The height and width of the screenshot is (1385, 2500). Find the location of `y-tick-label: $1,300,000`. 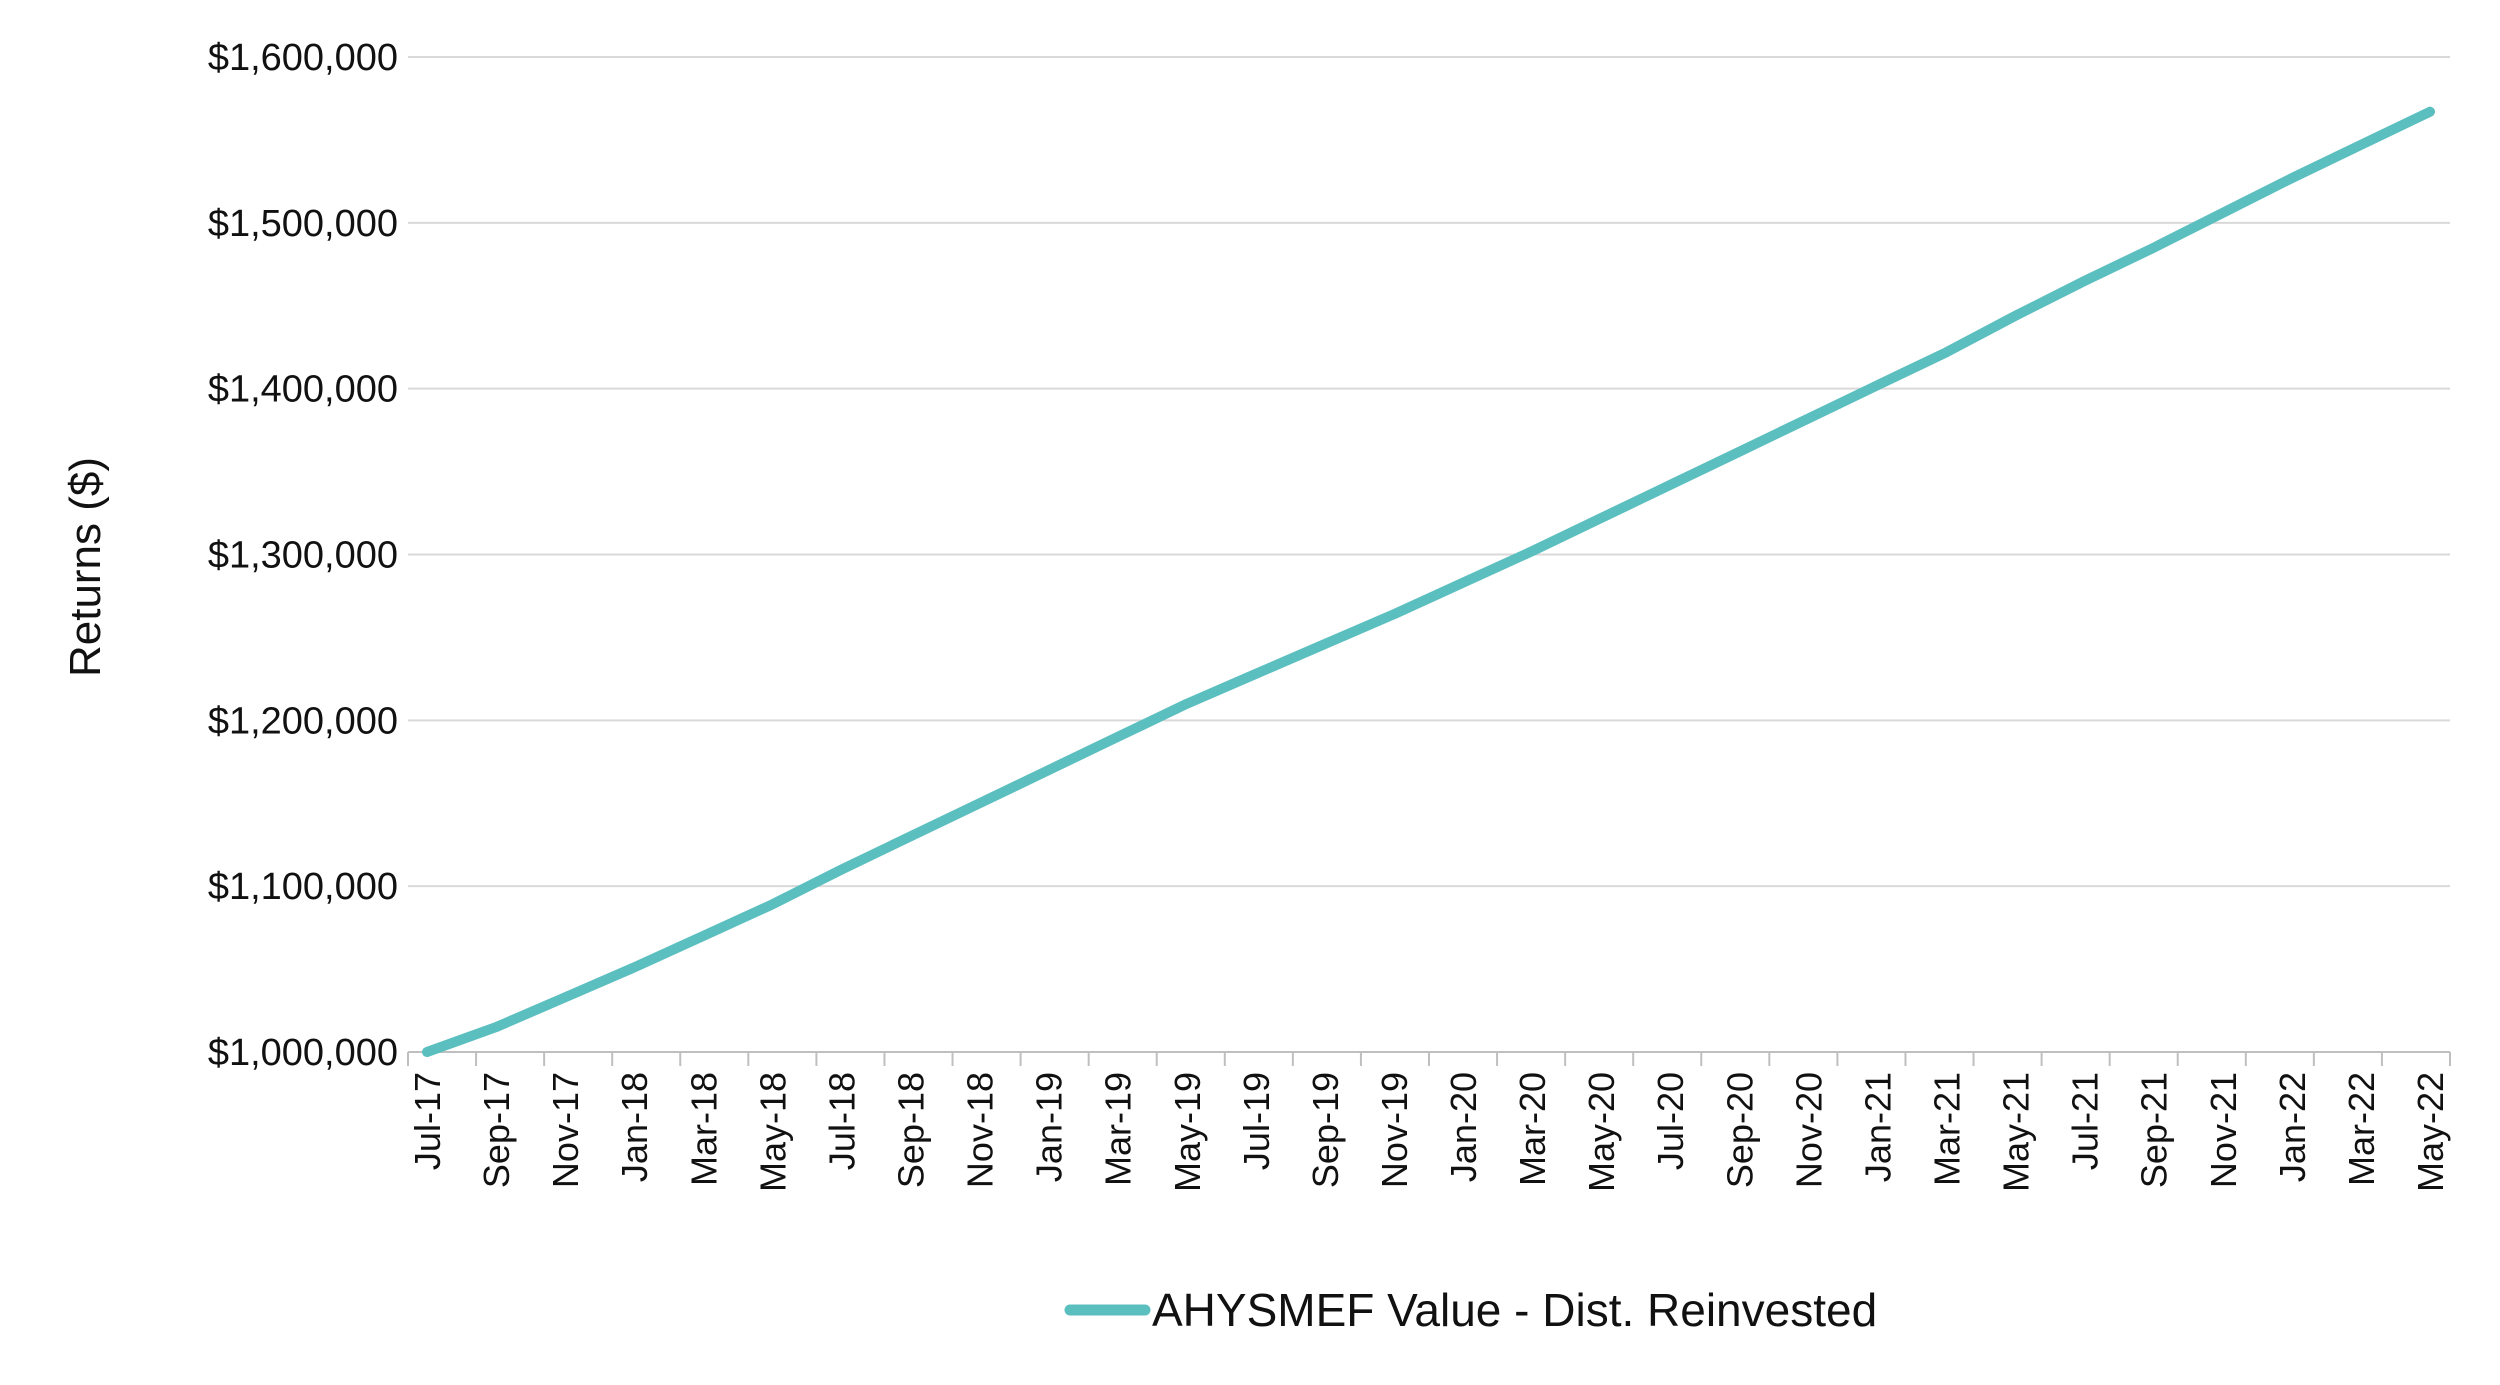

y-tick-label: $1,300,000 is located at coordinates (303, 556).